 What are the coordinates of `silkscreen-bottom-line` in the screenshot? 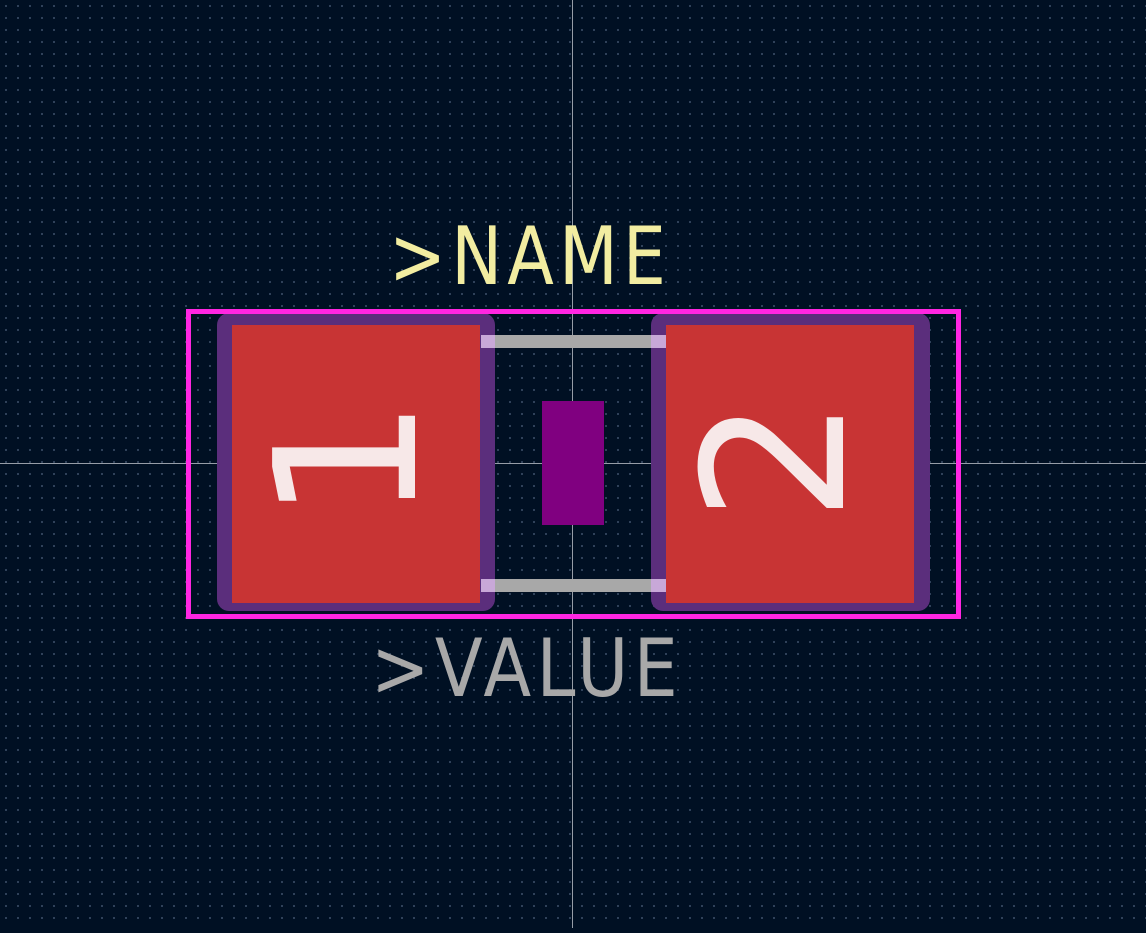 It's located at (573, 585).